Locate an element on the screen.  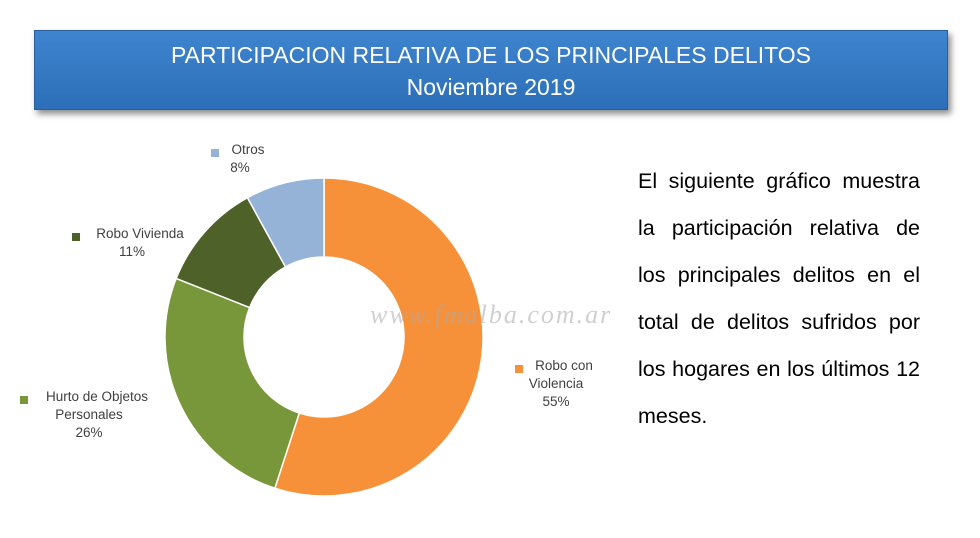
slice-category-label: Personales is located at coordinates (89, 414).